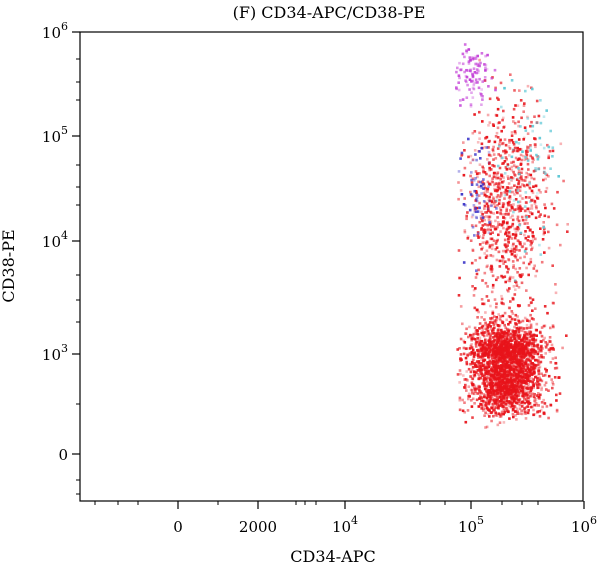  Describe the element at coordinates (64, 235) in the screenshot. I see `y-tick-exponent: 4` at that location.